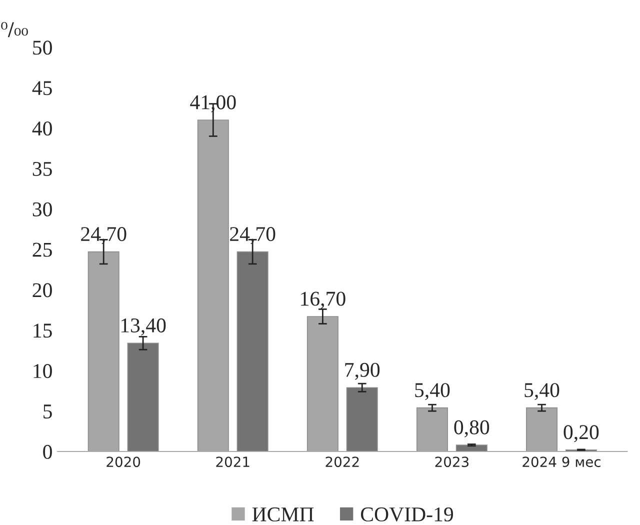 The image size is (640, 525). What do you see at coordinates (48, 411) in the screenshot?
I see `y-tick-label: 5` at bounding box center [48, 411].